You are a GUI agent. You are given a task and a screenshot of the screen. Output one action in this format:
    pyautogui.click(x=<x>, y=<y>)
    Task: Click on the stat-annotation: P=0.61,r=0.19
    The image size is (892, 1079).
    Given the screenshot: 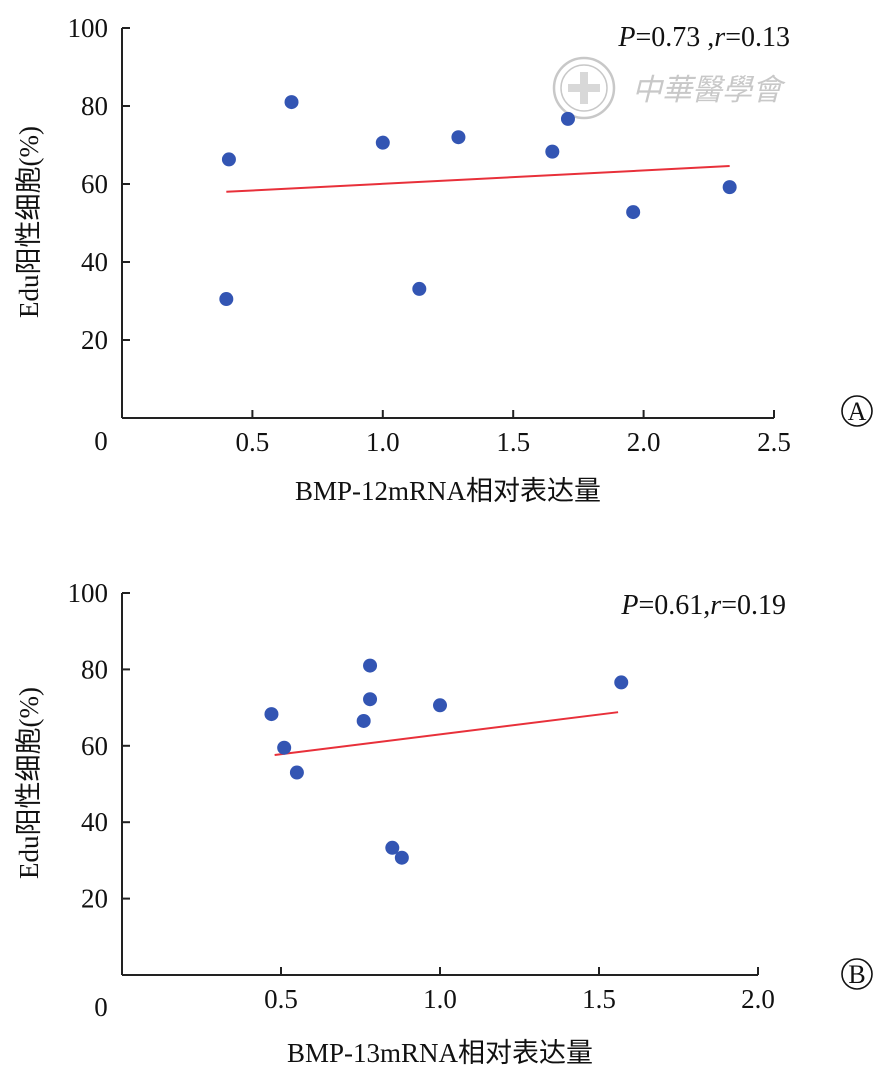 What is the action you would take?
    pyautogui.click(x=703, y=605)
    